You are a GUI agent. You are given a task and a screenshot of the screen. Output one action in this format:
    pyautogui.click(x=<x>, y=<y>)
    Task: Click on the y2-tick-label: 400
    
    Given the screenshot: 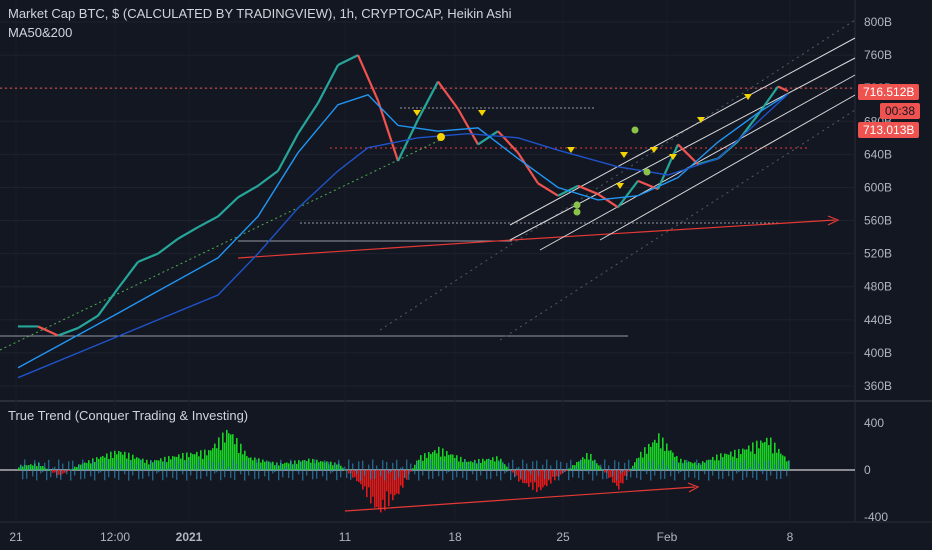 What is the action you would take?
    pyautogui.click(x=874, y=423)
    